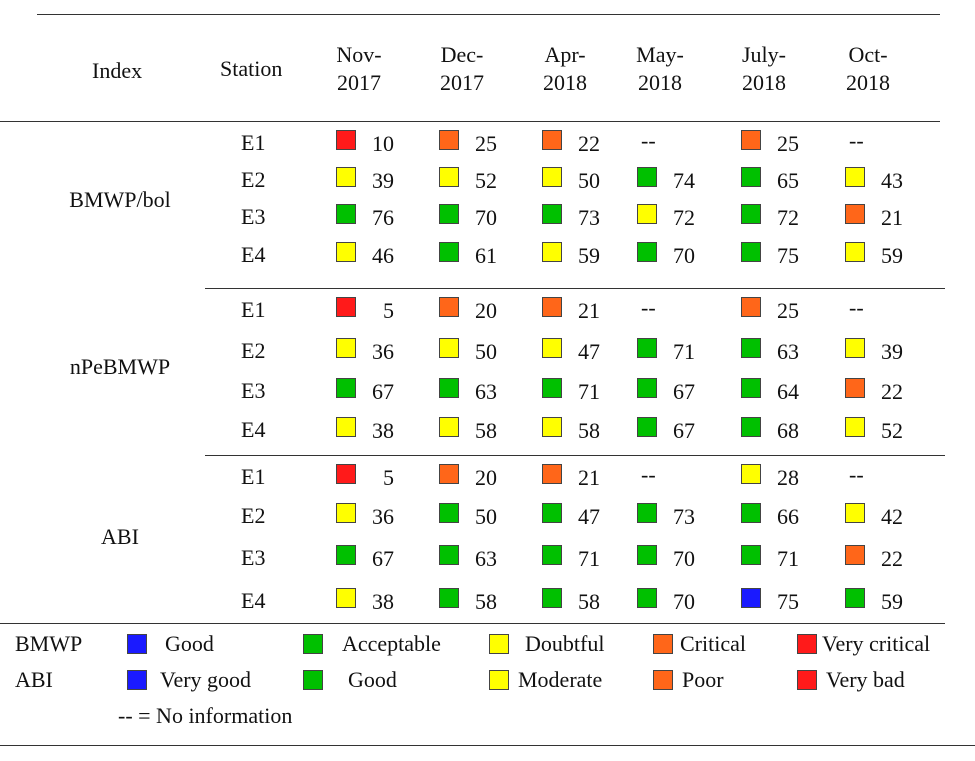 The height and width of the screenshot is (761, 975). I want to click on header-month-line1: Nov-, so click(359, 54).